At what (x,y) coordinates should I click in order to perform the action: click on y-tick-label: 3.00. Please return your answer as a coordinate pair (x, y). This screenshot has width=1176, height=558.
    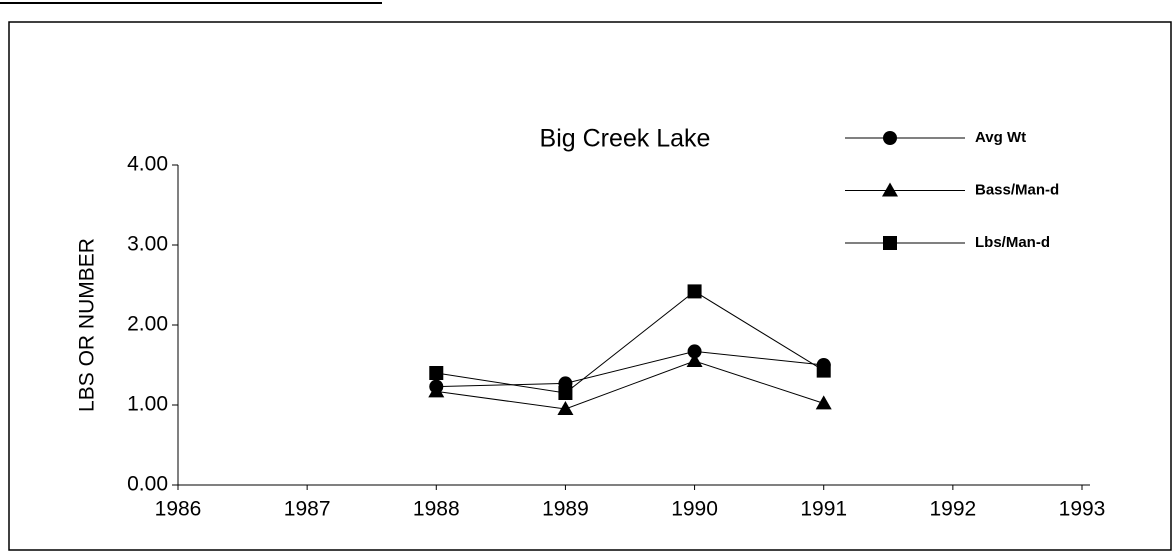
    Looking at the image, I should click on (147, 244).